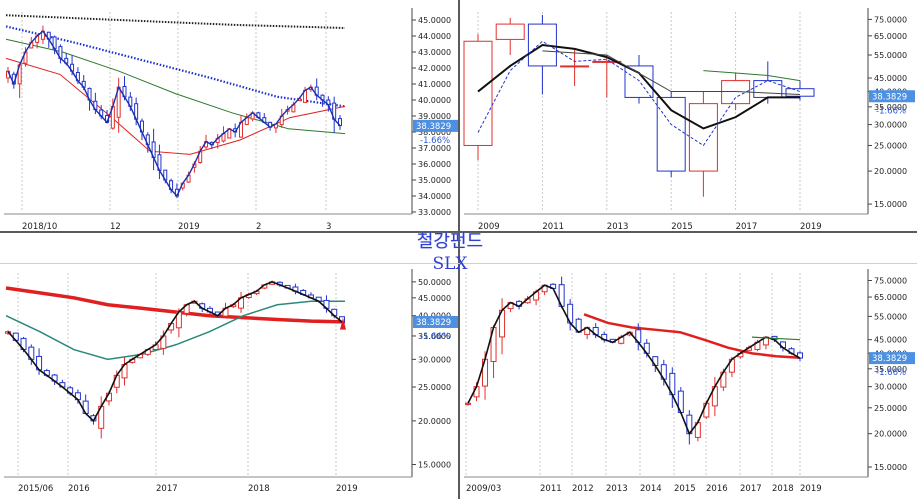 The image size is (917, 499). What do you see at coordinates (671, 72) in the screenshot?
I see `ma-thin-gray` at bounding box center [671, 72].